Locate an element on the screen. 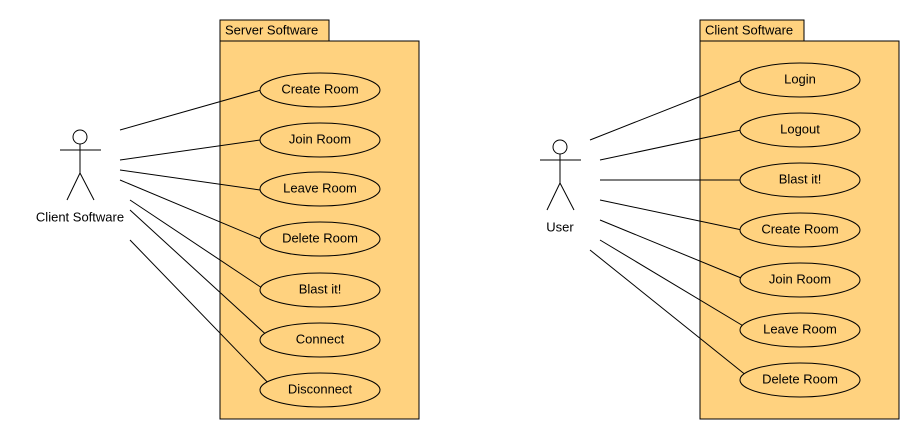 This screenshot has height=440, width=920. association-login is located at coordinates (666, 110).